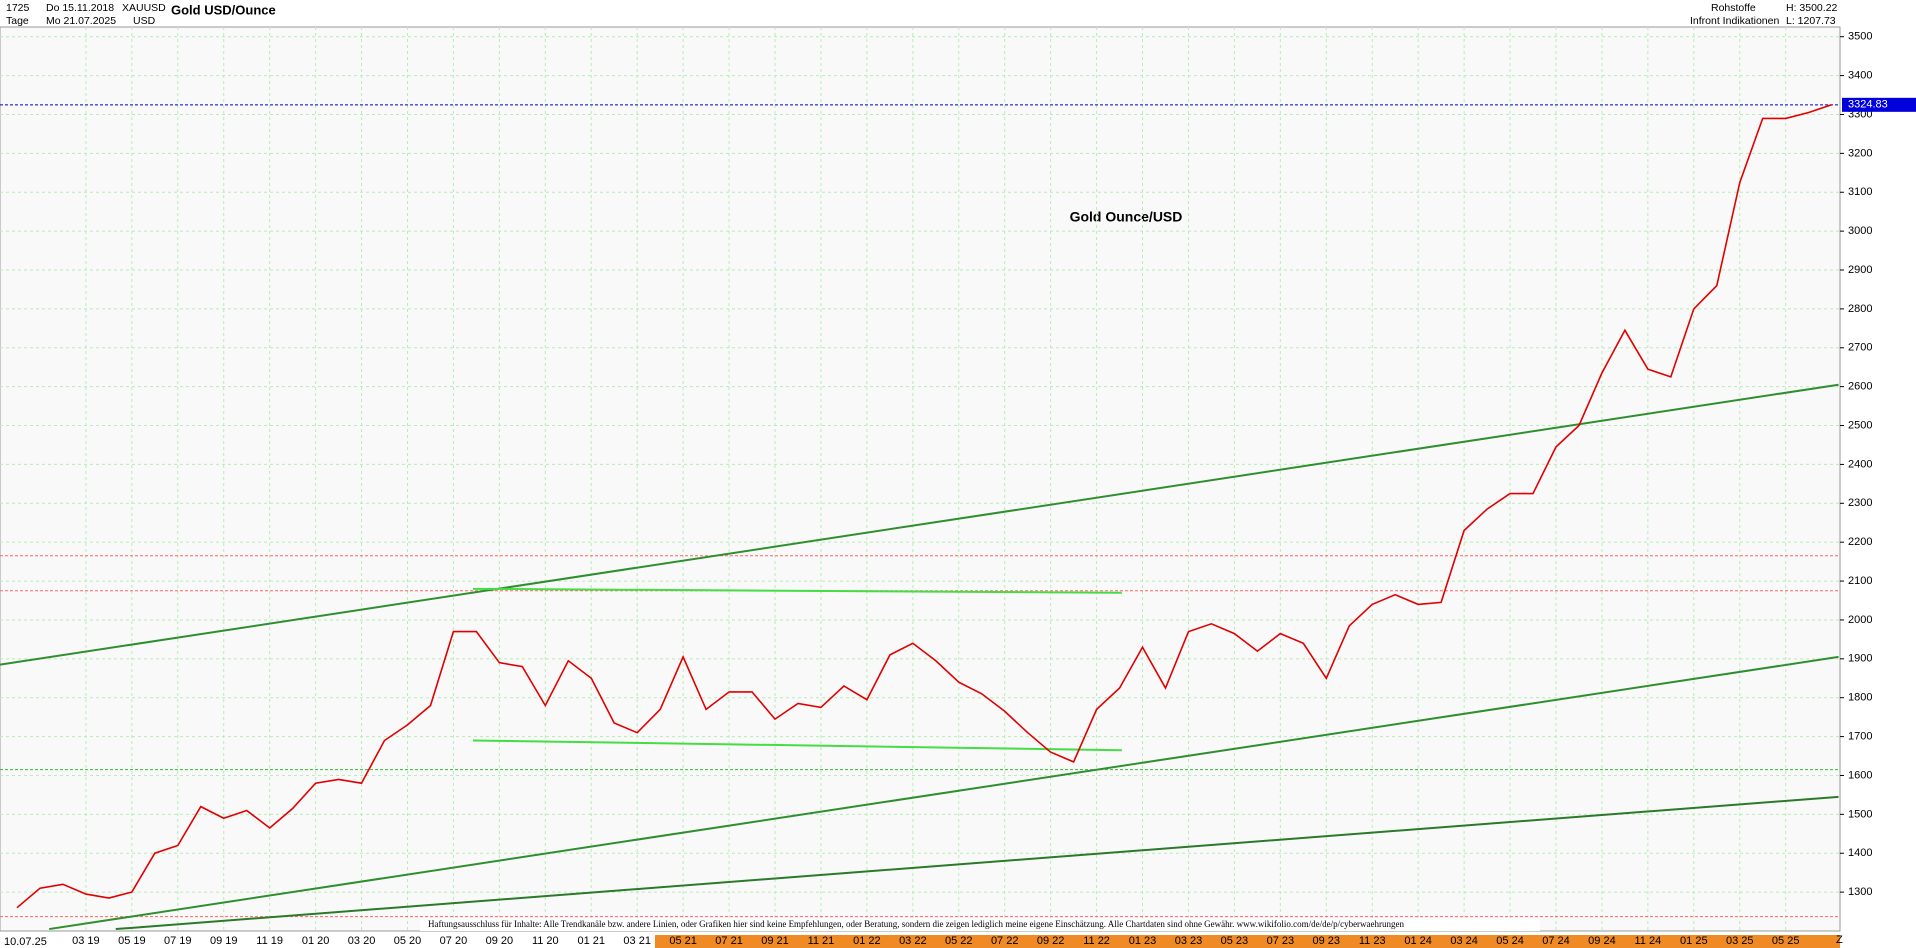  What do you see at coordinates (144, 21) in the screenshot?
I see `currency: USD` at bounding box center [144, 21].